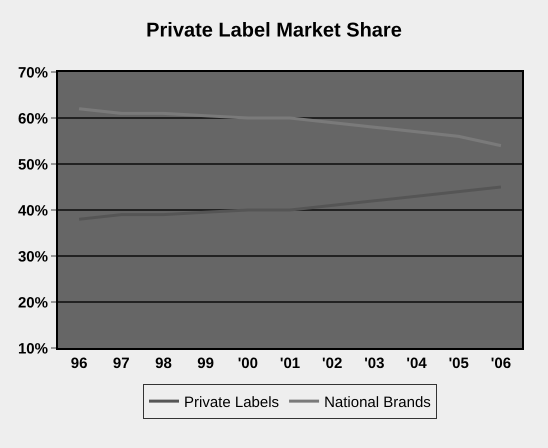 The width and height of the screenshot is (548, 448). Describe the element at coordinates (33, 257) in the screenshot. I see `y-tick-label: 30%` at that location.